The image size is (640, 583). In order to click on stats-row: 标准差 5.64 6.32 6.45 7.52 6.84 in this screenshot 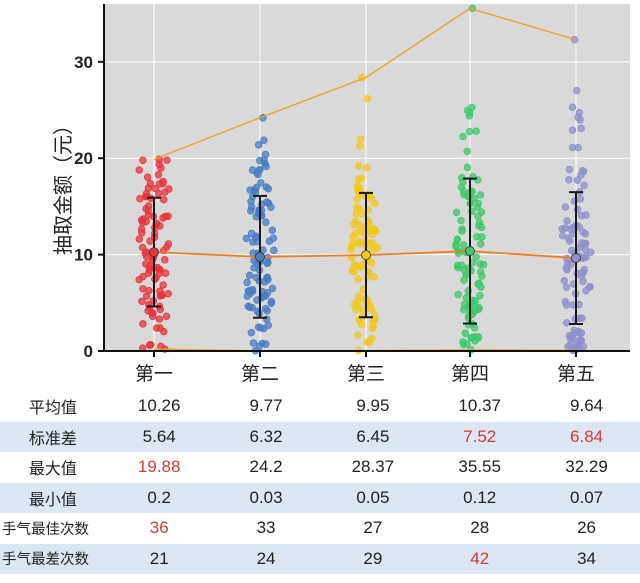, I will do `click(320, 436)`.